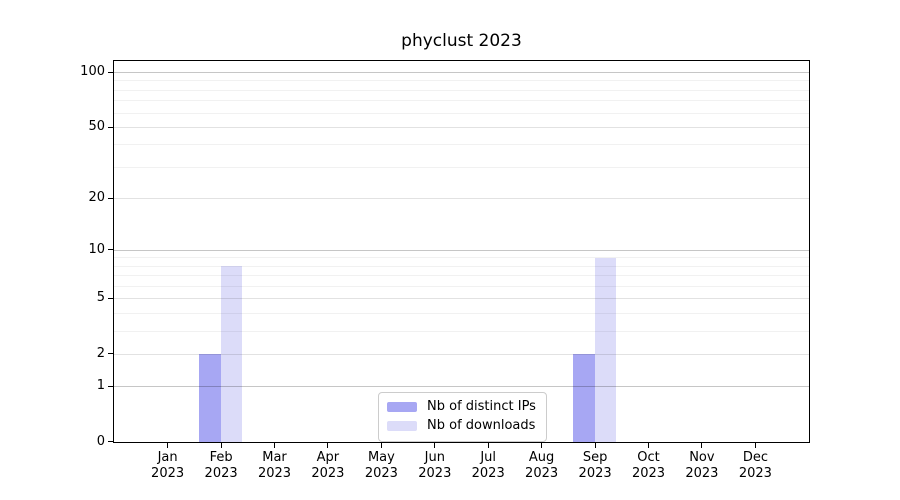  Describe the element at coordinates (542, 445) in the screenshot. I see `x-tick-aug` at that location.